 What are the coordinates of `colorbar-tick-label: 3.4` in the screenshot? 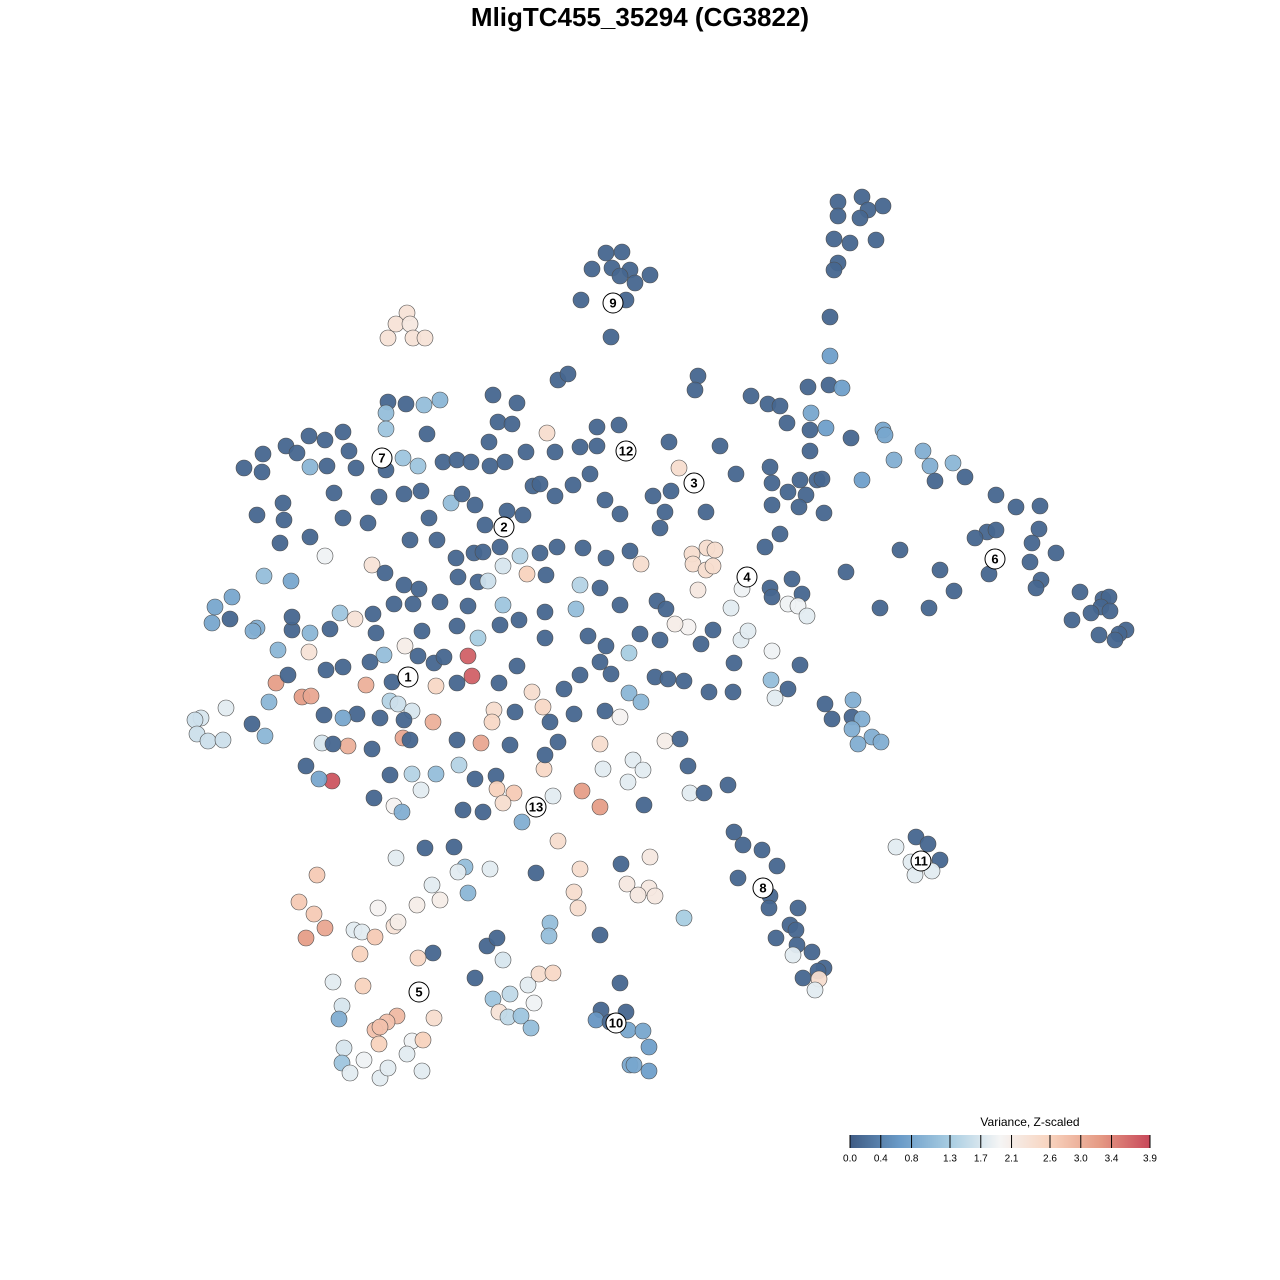 It's located at (1112, 1159).